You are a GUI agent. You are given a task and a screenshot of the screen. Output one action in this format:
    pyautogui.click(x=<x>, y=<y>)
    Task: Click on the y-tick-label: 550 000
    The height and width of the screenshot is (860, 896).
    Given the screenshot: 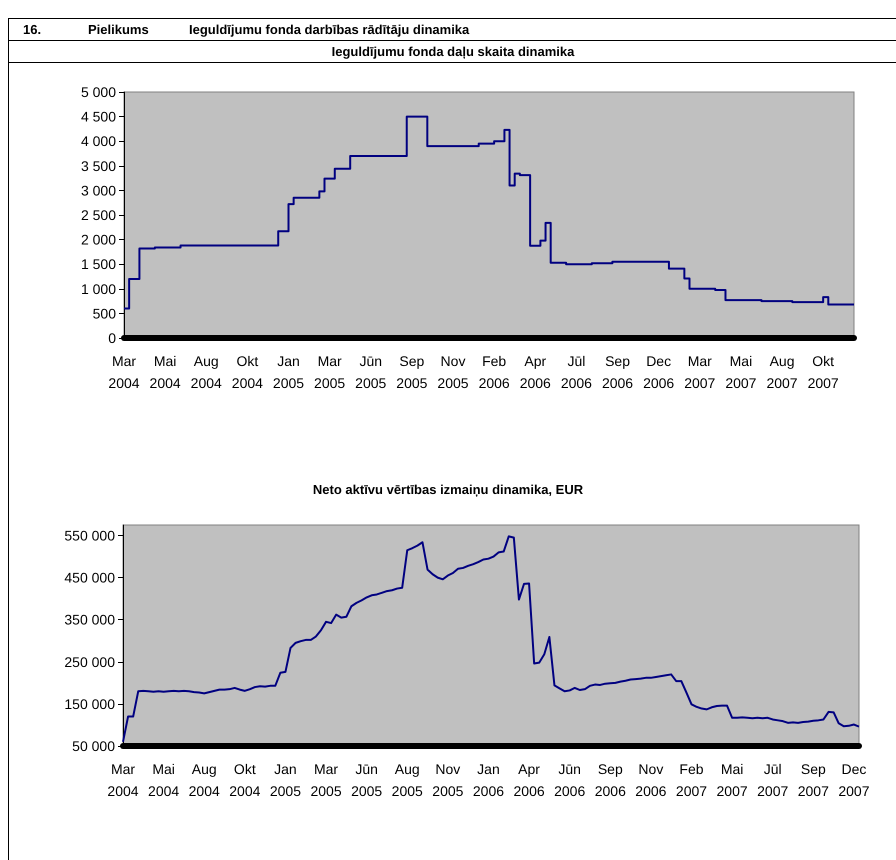 What is the action you would take?
    pyautogui.click(x=90, y=536)
    